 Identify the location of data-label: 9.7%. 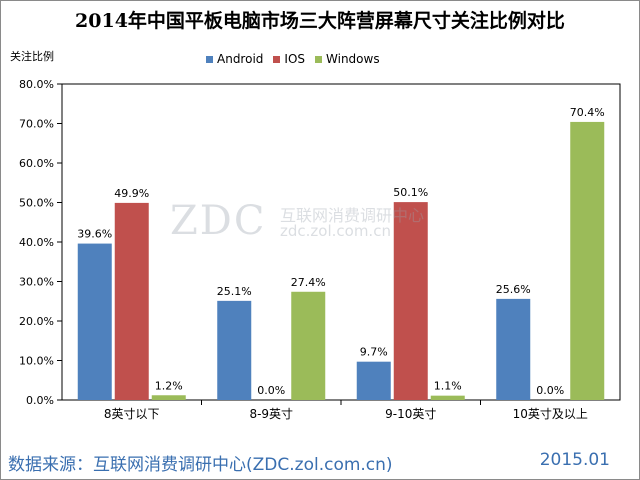
(374, 352).